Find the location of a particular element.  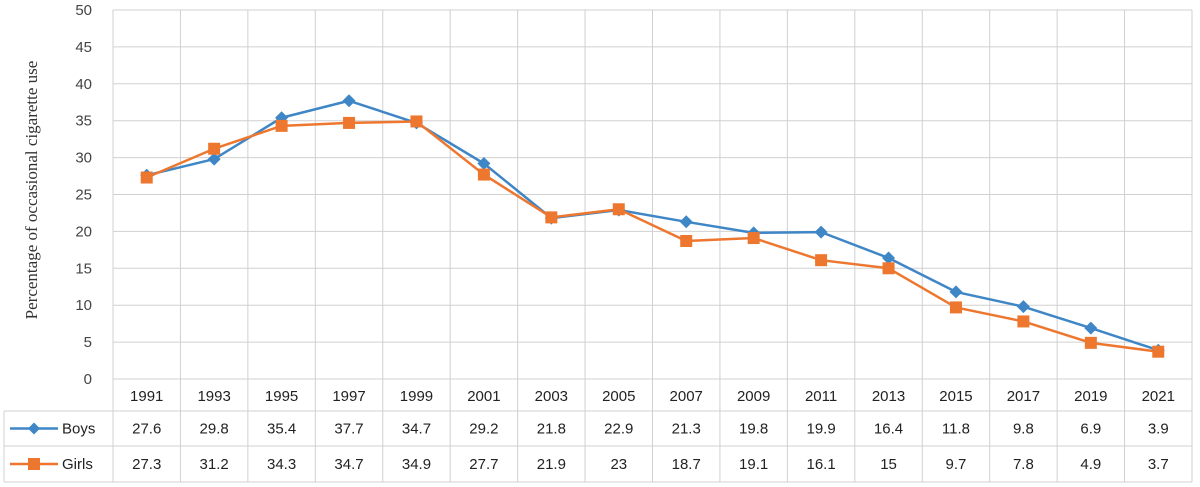

x-tick-label: 2003 is located at coordinates (551, 396).